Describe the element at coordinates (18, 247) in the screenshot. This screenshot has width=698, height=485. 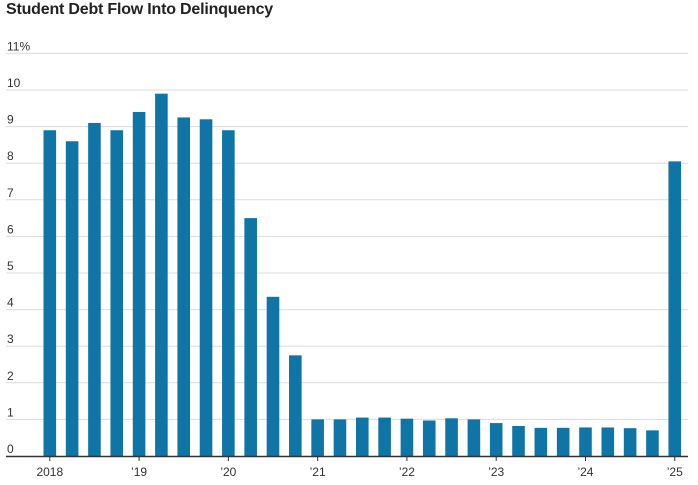
I see `y-axis-labels: 0 1 2 3 4 5 6 7 8 9 10 11%` at that location.